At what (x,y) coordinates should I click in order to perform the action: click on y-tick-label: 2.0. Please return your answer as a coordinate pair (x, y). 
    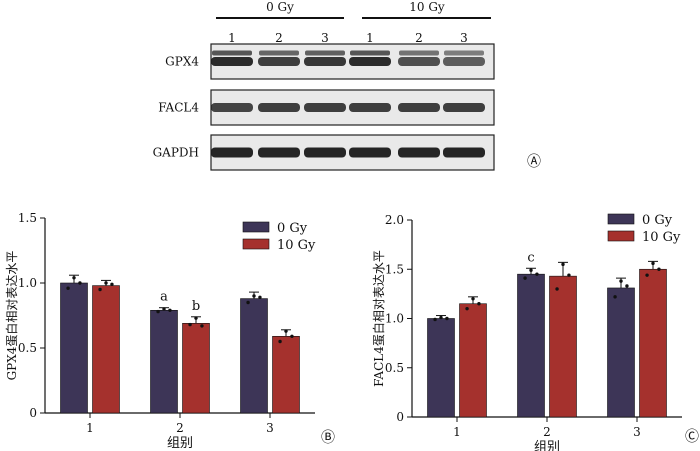
    Looking at the image, I should click on (394, 220).